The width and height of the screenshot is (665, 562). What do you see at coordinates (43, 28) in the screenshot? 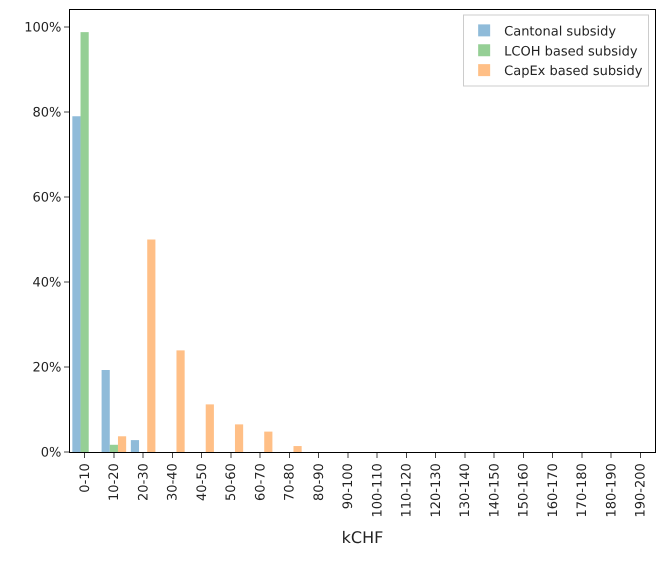
I see `y-tick-label: 100%` at bounding box center [43, 28].